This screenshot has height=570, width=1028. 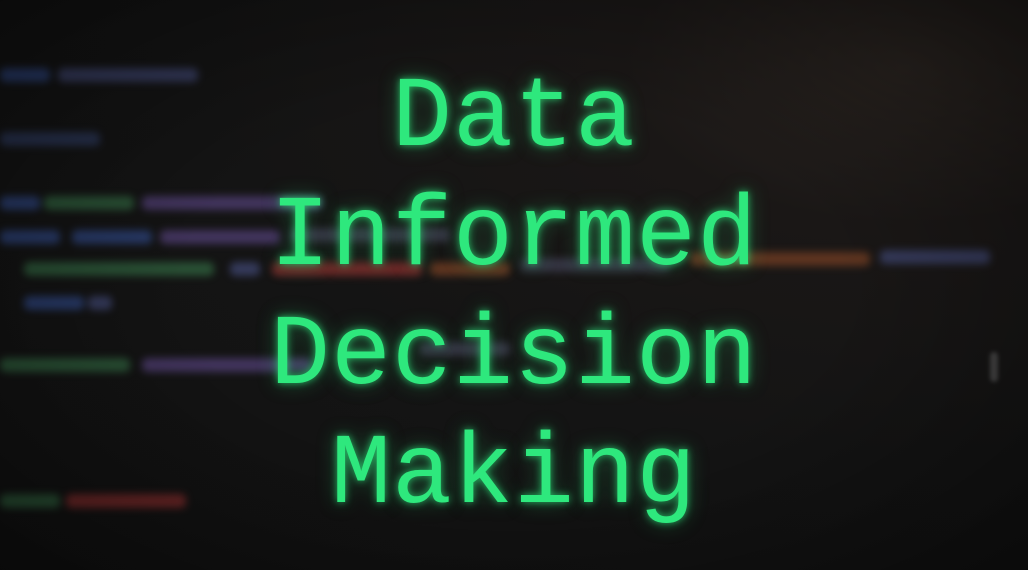 What do you see at coordinates (514, 238) in the screenshot?
I see `headline-line-2: Informed` at bounding box center [514, 238].